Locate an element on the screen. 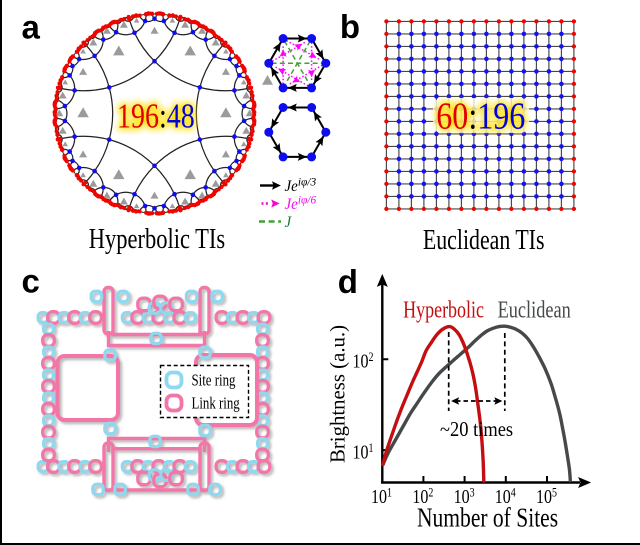 The image size is (640, 545). svg-text: 196:48 is located at coordinates (156, 116).